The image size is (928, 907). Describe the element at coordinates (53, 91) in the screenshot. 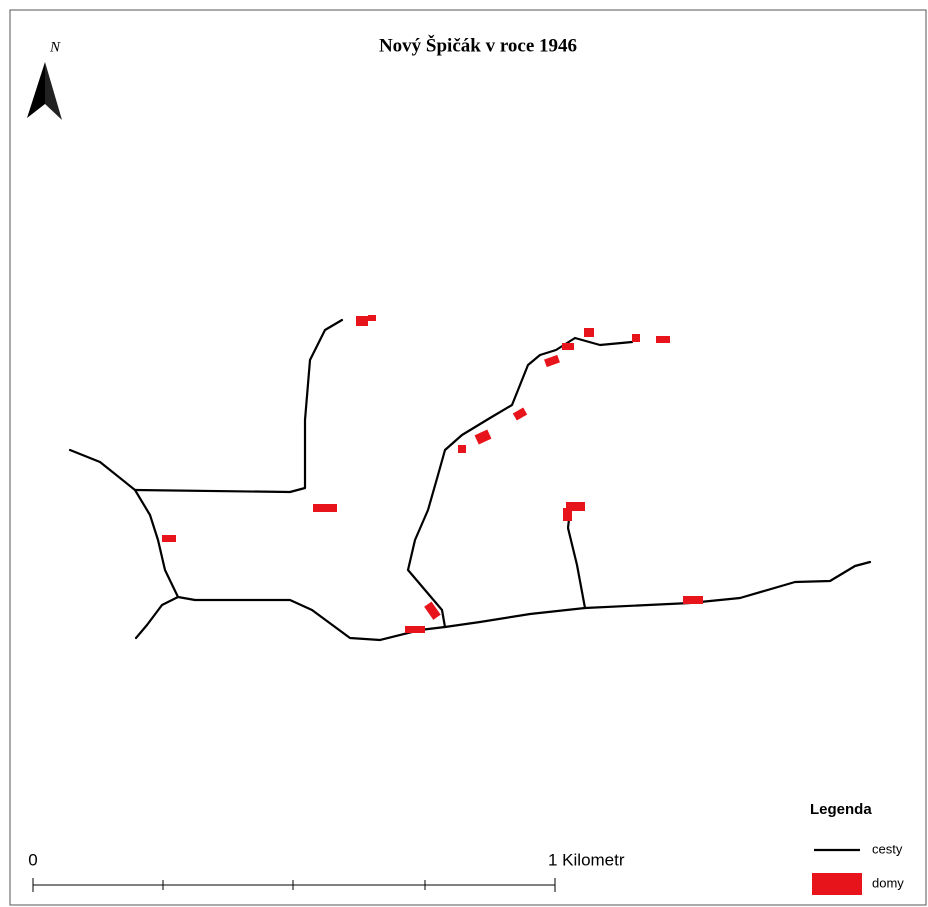

I see `north-arrow-right` at that location.